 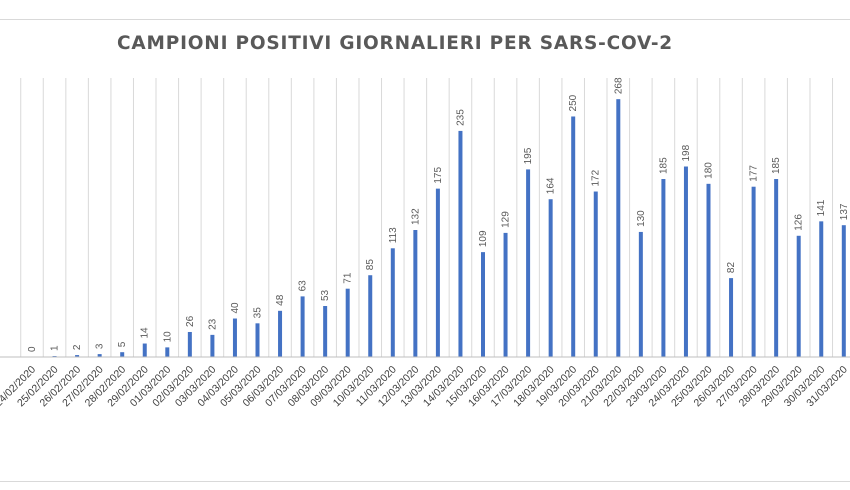 What do you see at coordinates (528, 263) in the screenshot?
I see `bar-17/03/2020` at bounding box center [528, 263].